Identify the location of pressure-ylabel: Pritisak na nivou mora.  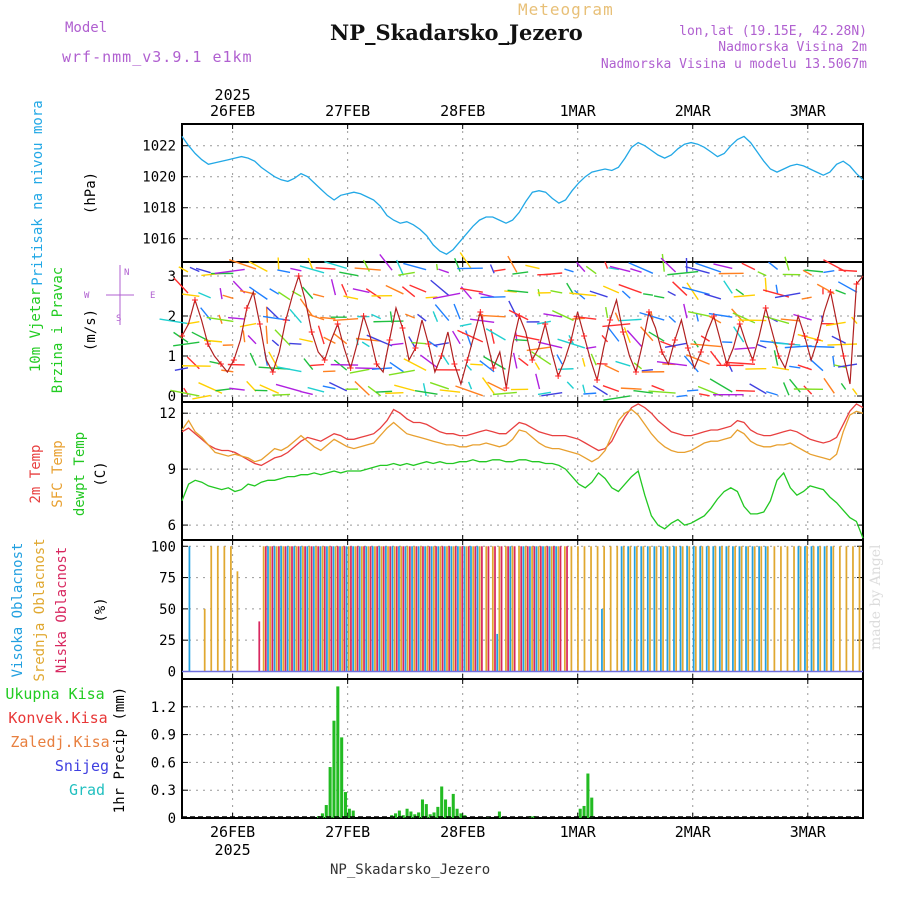
(38, 192).